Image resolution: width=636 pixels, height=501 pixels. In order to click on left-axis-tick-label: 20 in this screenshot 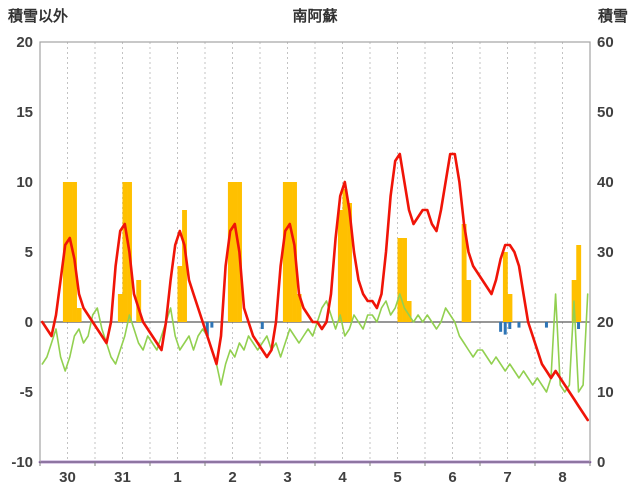, I will do `click(24, 42)`.